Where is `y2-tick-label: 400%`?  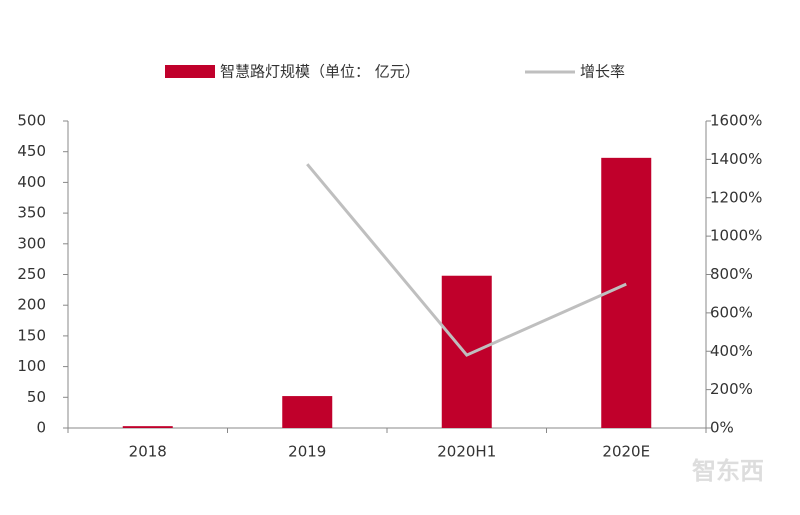 y2-tick-label: 400% is located at coordinates (731, 351).